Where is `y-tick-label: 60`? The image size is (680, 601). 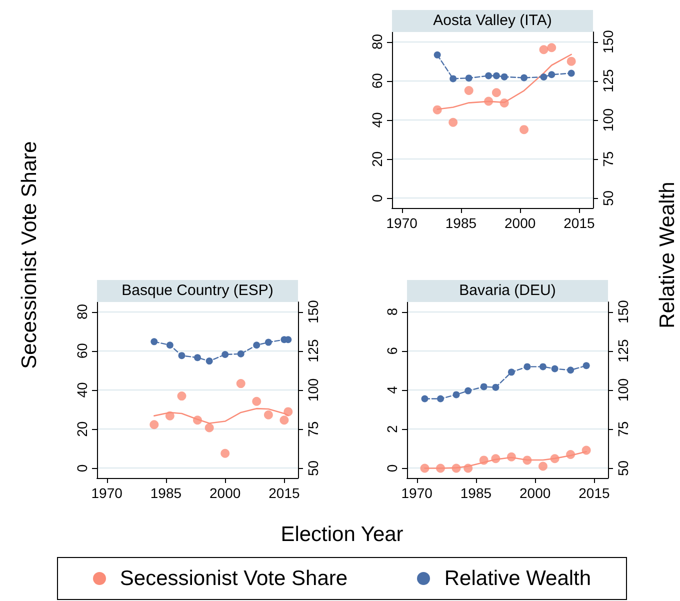
y-tick-label: 60 is located at coordinates (377, 80).